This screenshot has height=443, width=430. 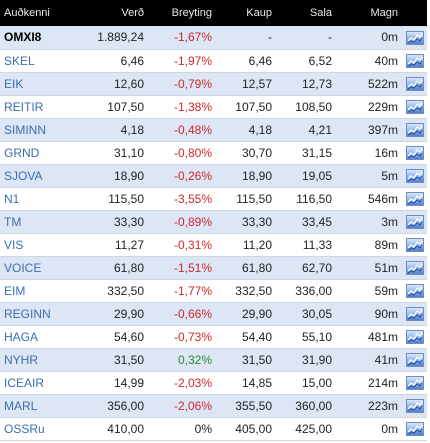 What do you see at coordinates (369, 222) in the screenshot?
I see `cell-volume: 3m` at bounding box center [369, 222].